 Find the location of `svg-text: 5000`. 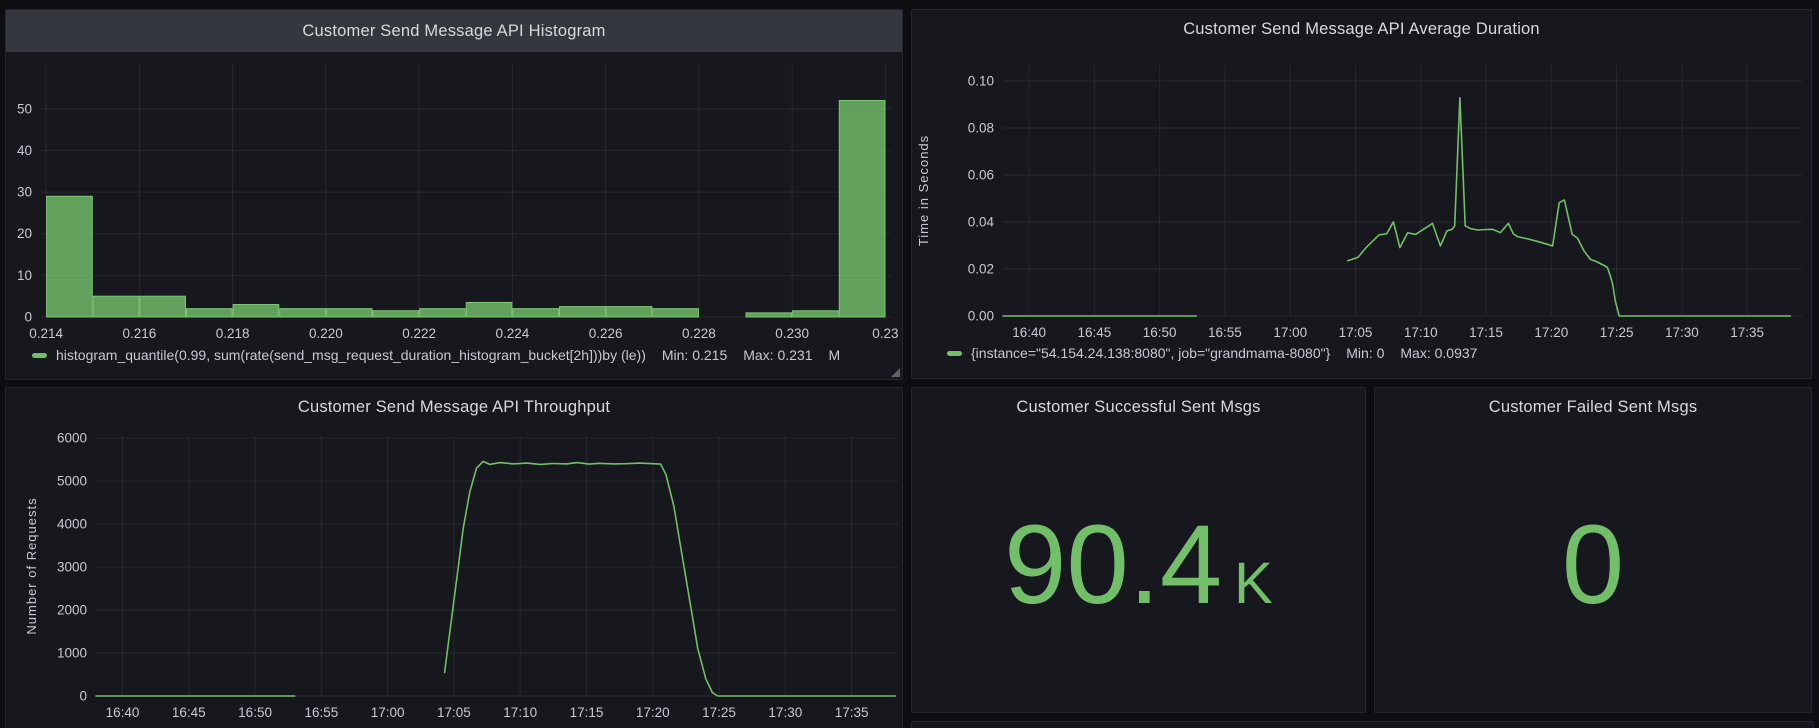

svg-text: 5000 is located at coordinates (72, 481).